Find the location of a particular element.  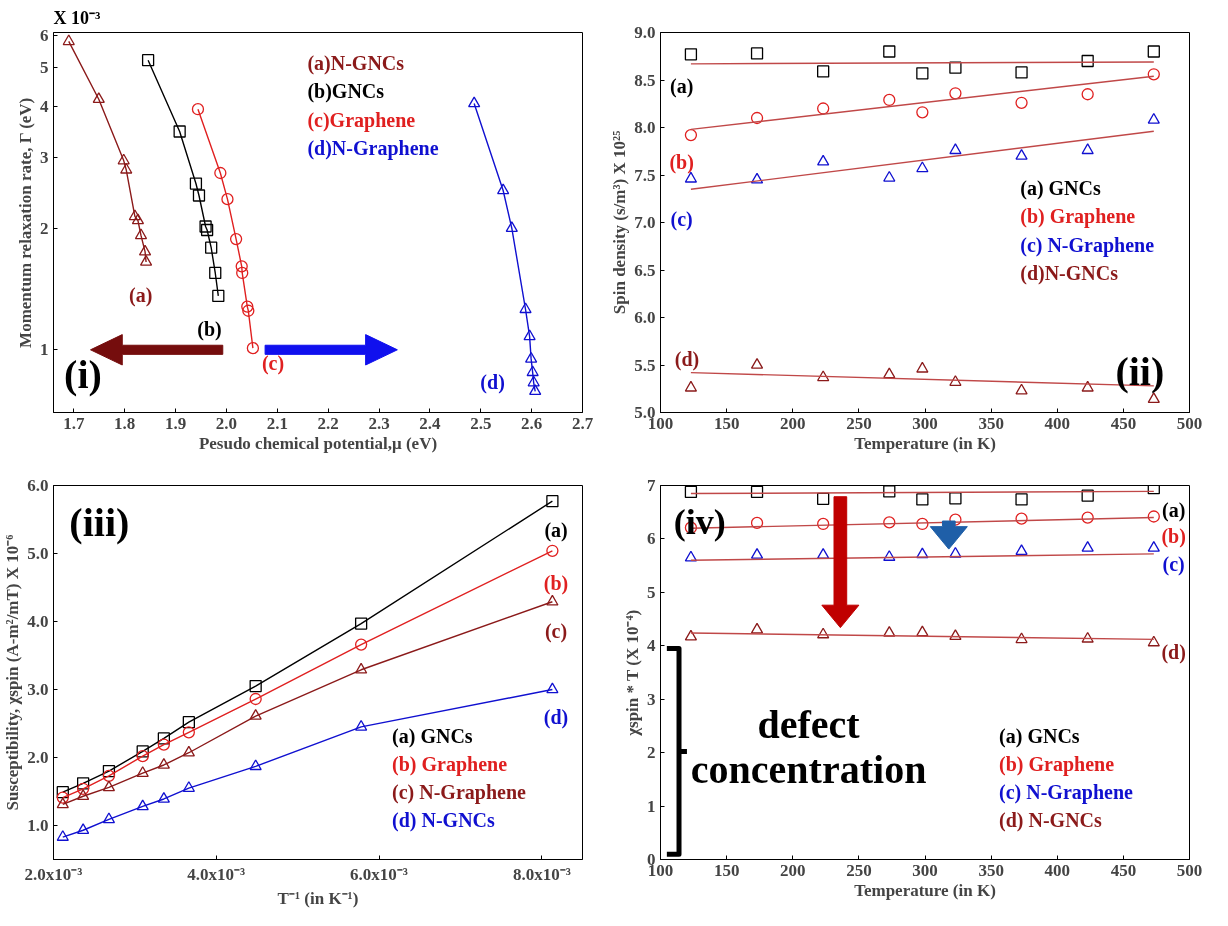

y-tick-label: 8.0 is located at coordinates (645, 127).